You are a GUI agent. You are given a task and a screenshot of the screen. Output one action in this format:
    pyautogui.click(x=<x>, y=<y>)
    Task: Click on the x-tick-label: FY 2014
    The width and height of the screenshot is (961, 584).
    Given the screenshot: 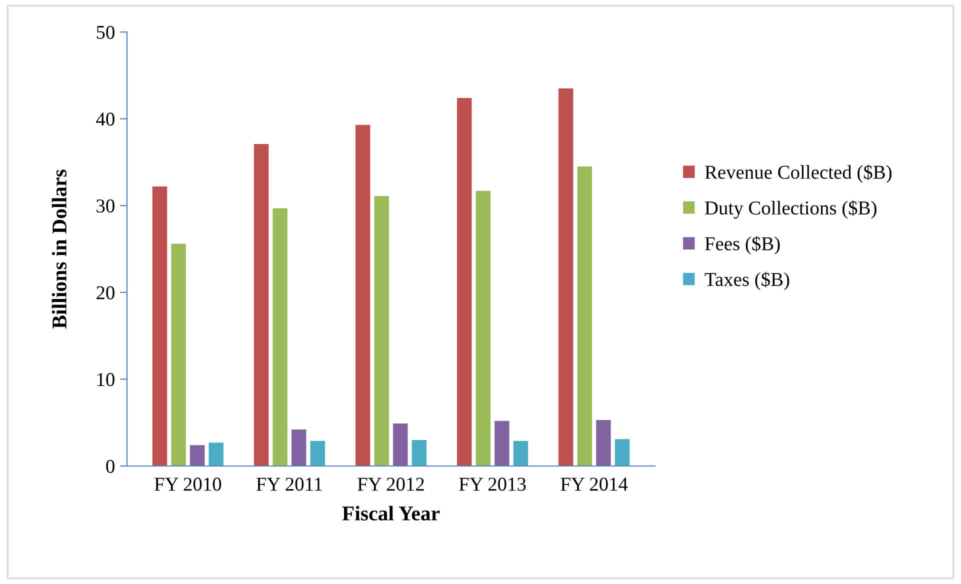 What is the action you would take?
    pyautogui.click(x=594, y=484)
    